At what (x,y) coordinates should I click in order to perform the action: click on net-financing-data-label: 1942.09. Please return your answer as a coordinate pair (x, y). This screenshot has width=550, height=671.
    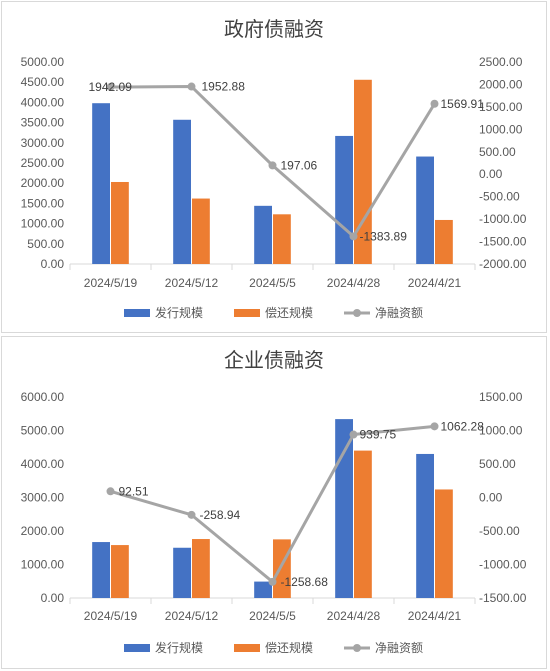
    Looking at the image, I should click on (111, 87).